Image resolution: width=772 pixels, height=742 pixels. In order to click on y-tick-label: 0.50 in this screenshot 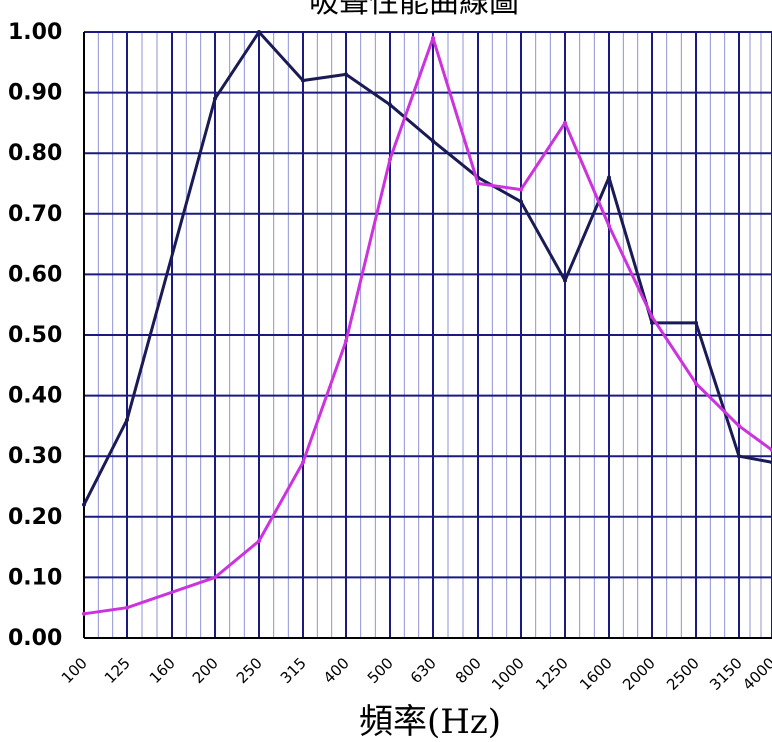, I will do `click(35, 335)`.